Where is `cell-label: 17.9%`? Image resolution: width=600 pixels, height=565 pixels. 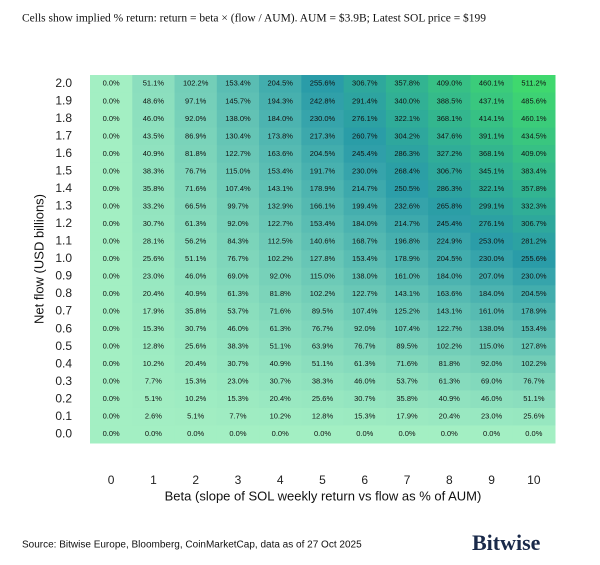
cell-label: 17.9% is located at coordinates (407, 416).